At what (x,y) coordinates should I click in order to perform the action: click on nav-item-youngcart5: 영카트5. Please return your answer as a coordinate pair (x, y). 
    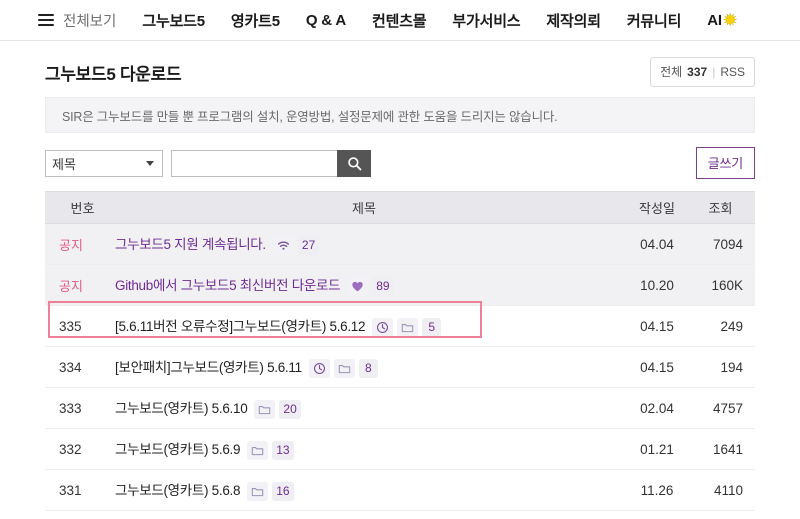
    Looking at the image, I should click on (255, 21).